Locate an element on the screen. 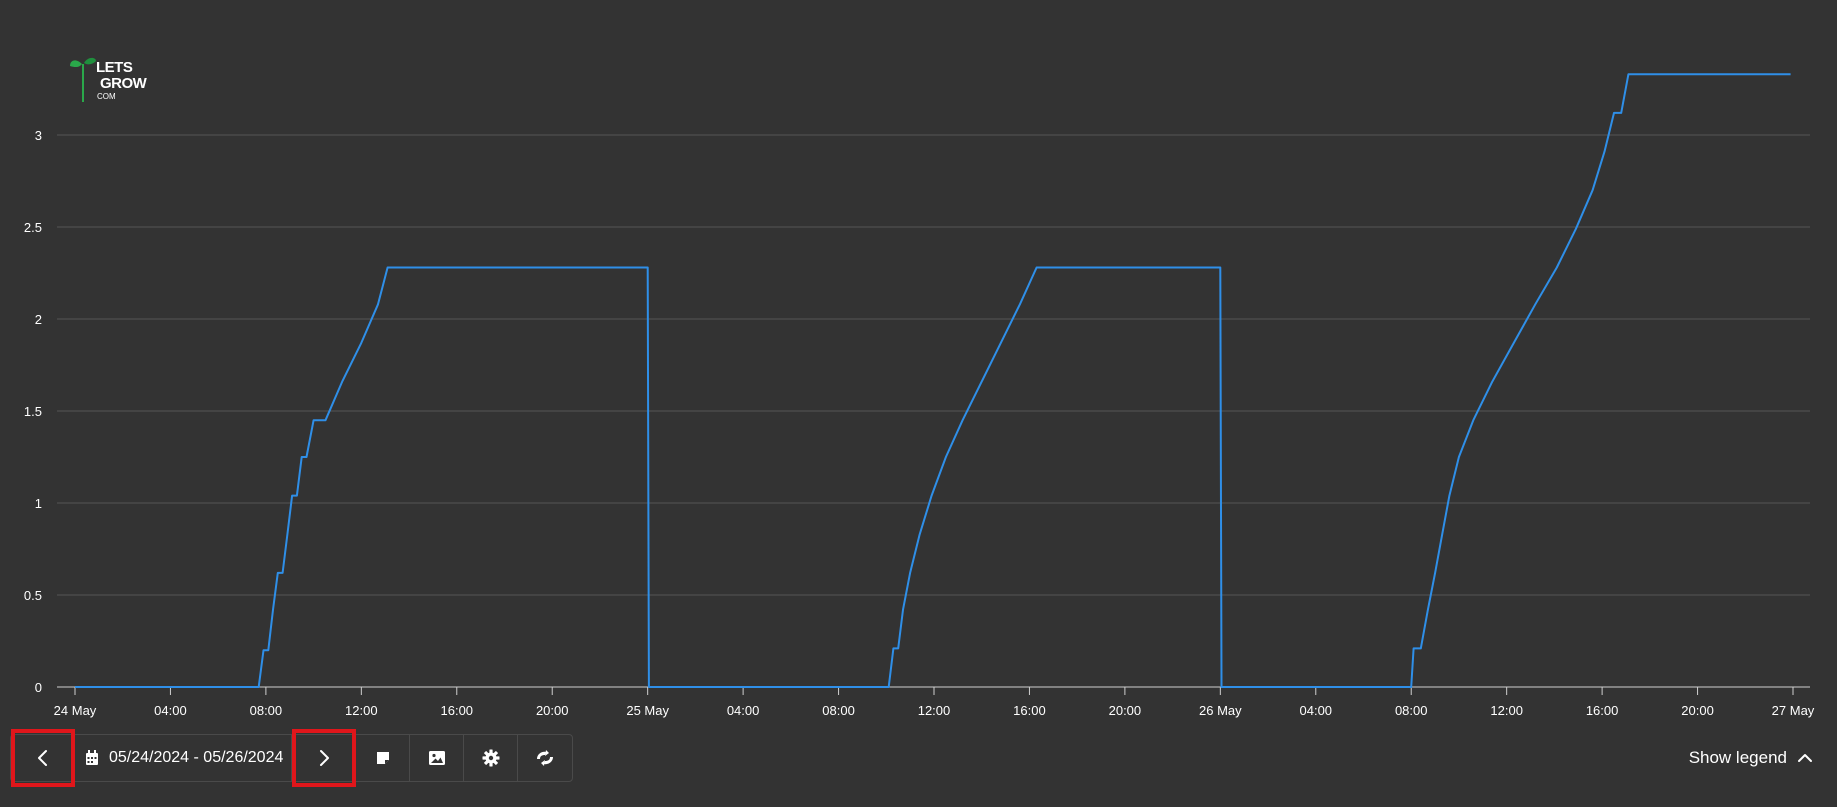  chart-compare-icon is located at coordinates (545, 758).